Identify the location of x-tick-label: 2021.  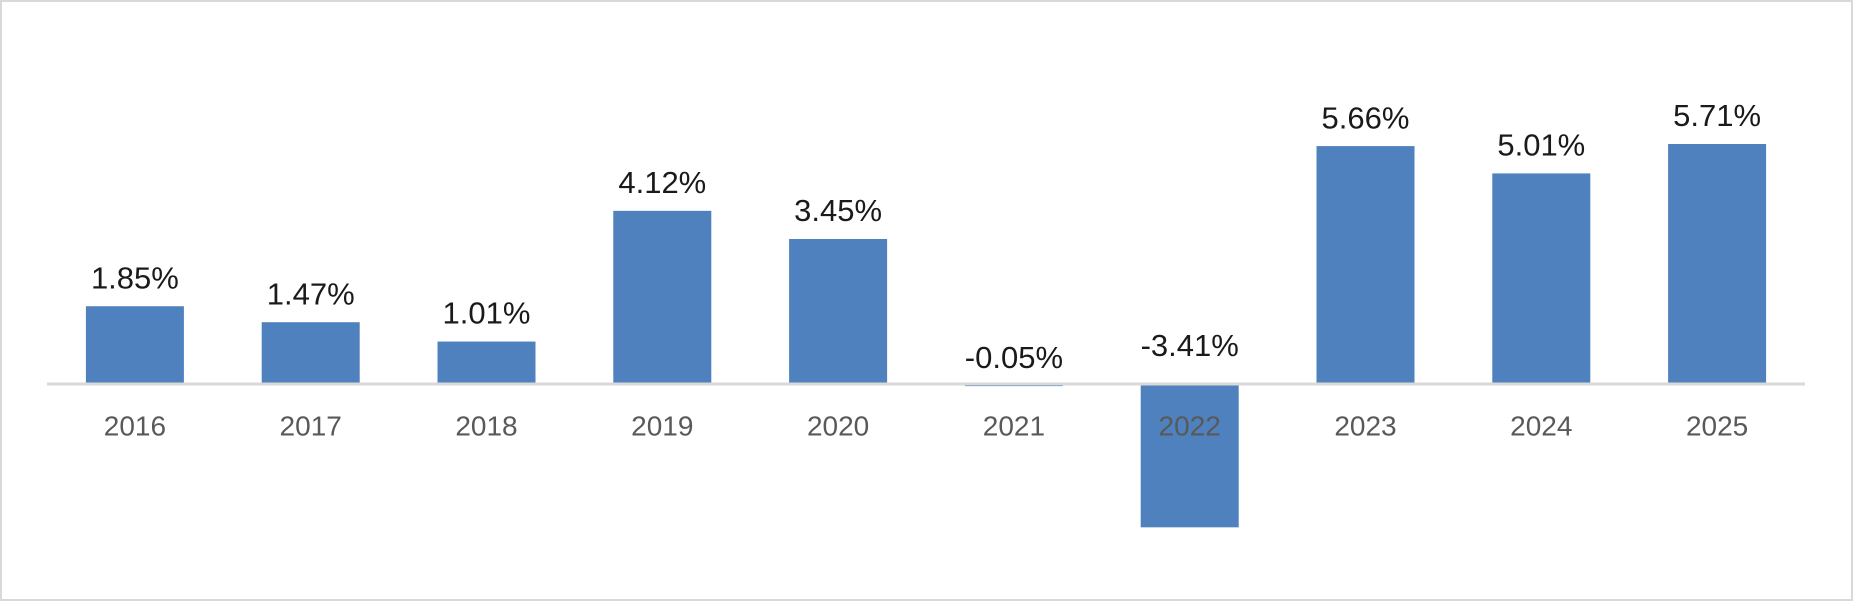
(1014, 425).